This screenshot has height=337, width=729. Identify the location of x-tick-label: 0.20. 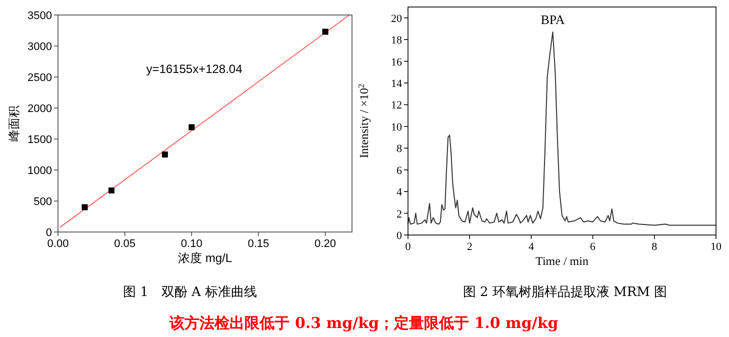
(325, 244).